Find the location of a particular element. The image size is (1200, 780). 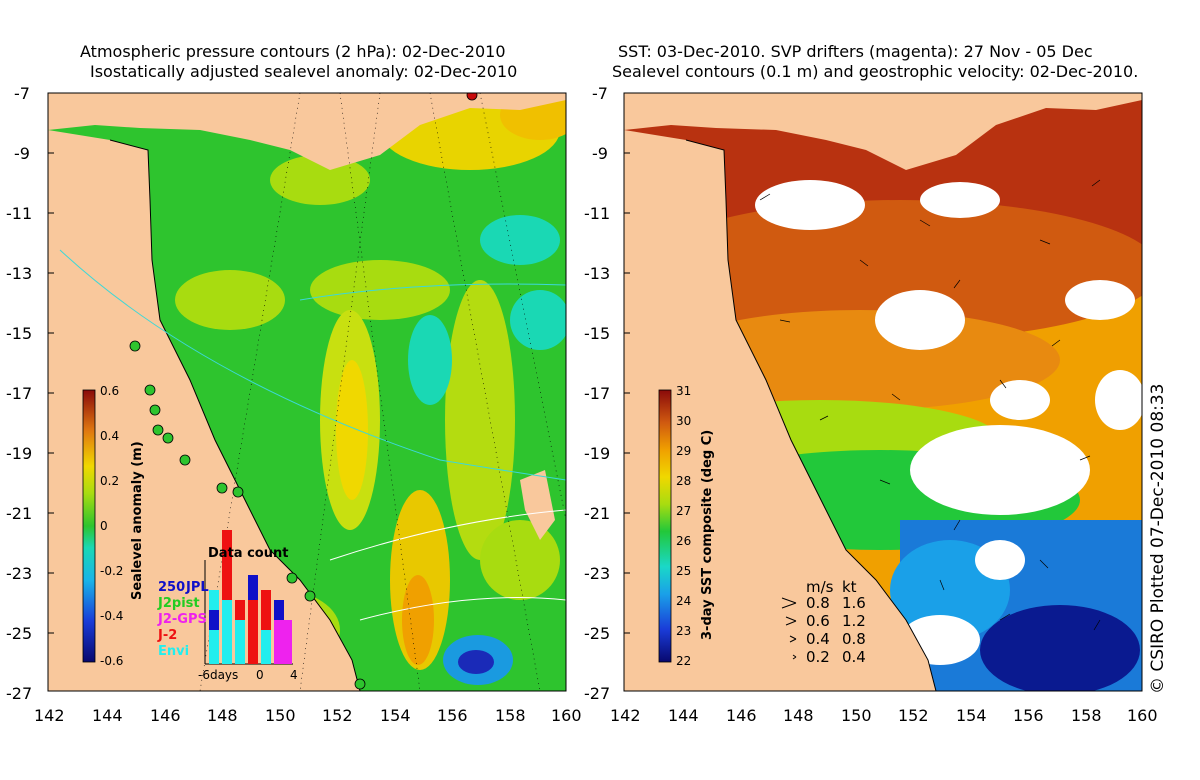

sst-cb-tick: 28 is located at coordinates (684, 481).